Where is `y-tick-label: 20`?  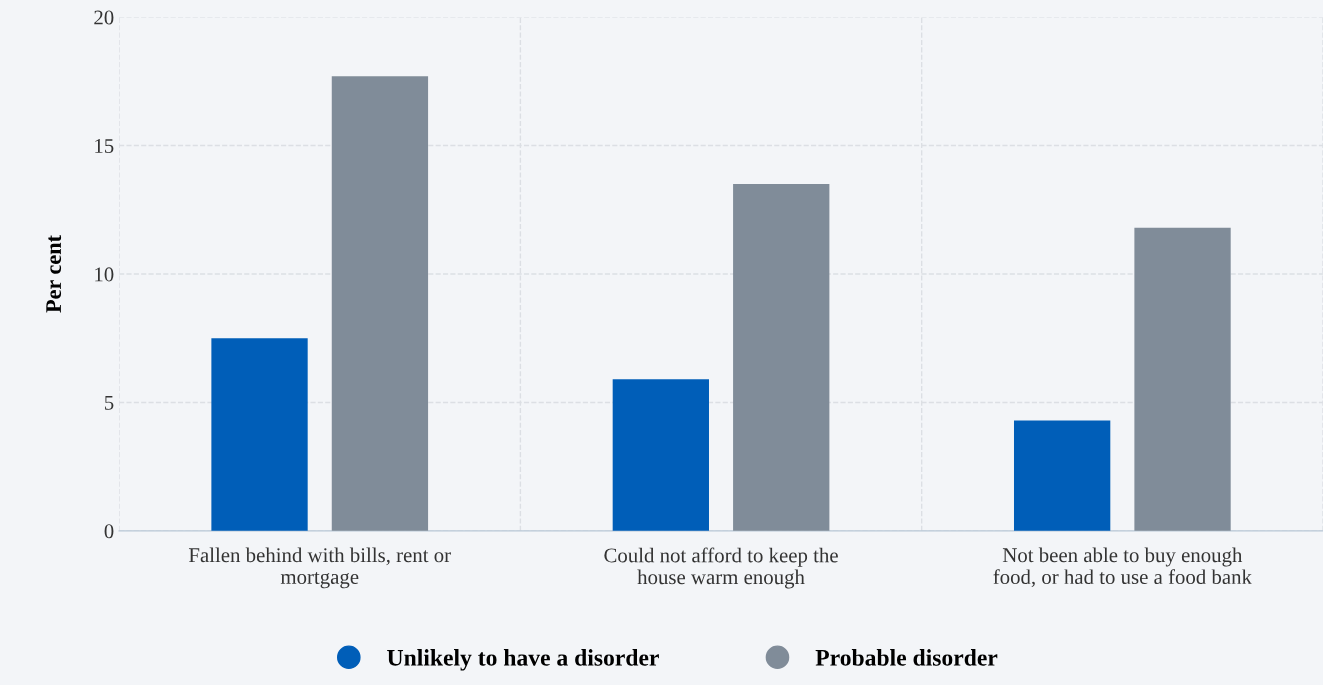 y-tick-label: 20 is located at coordinates (104, 17).